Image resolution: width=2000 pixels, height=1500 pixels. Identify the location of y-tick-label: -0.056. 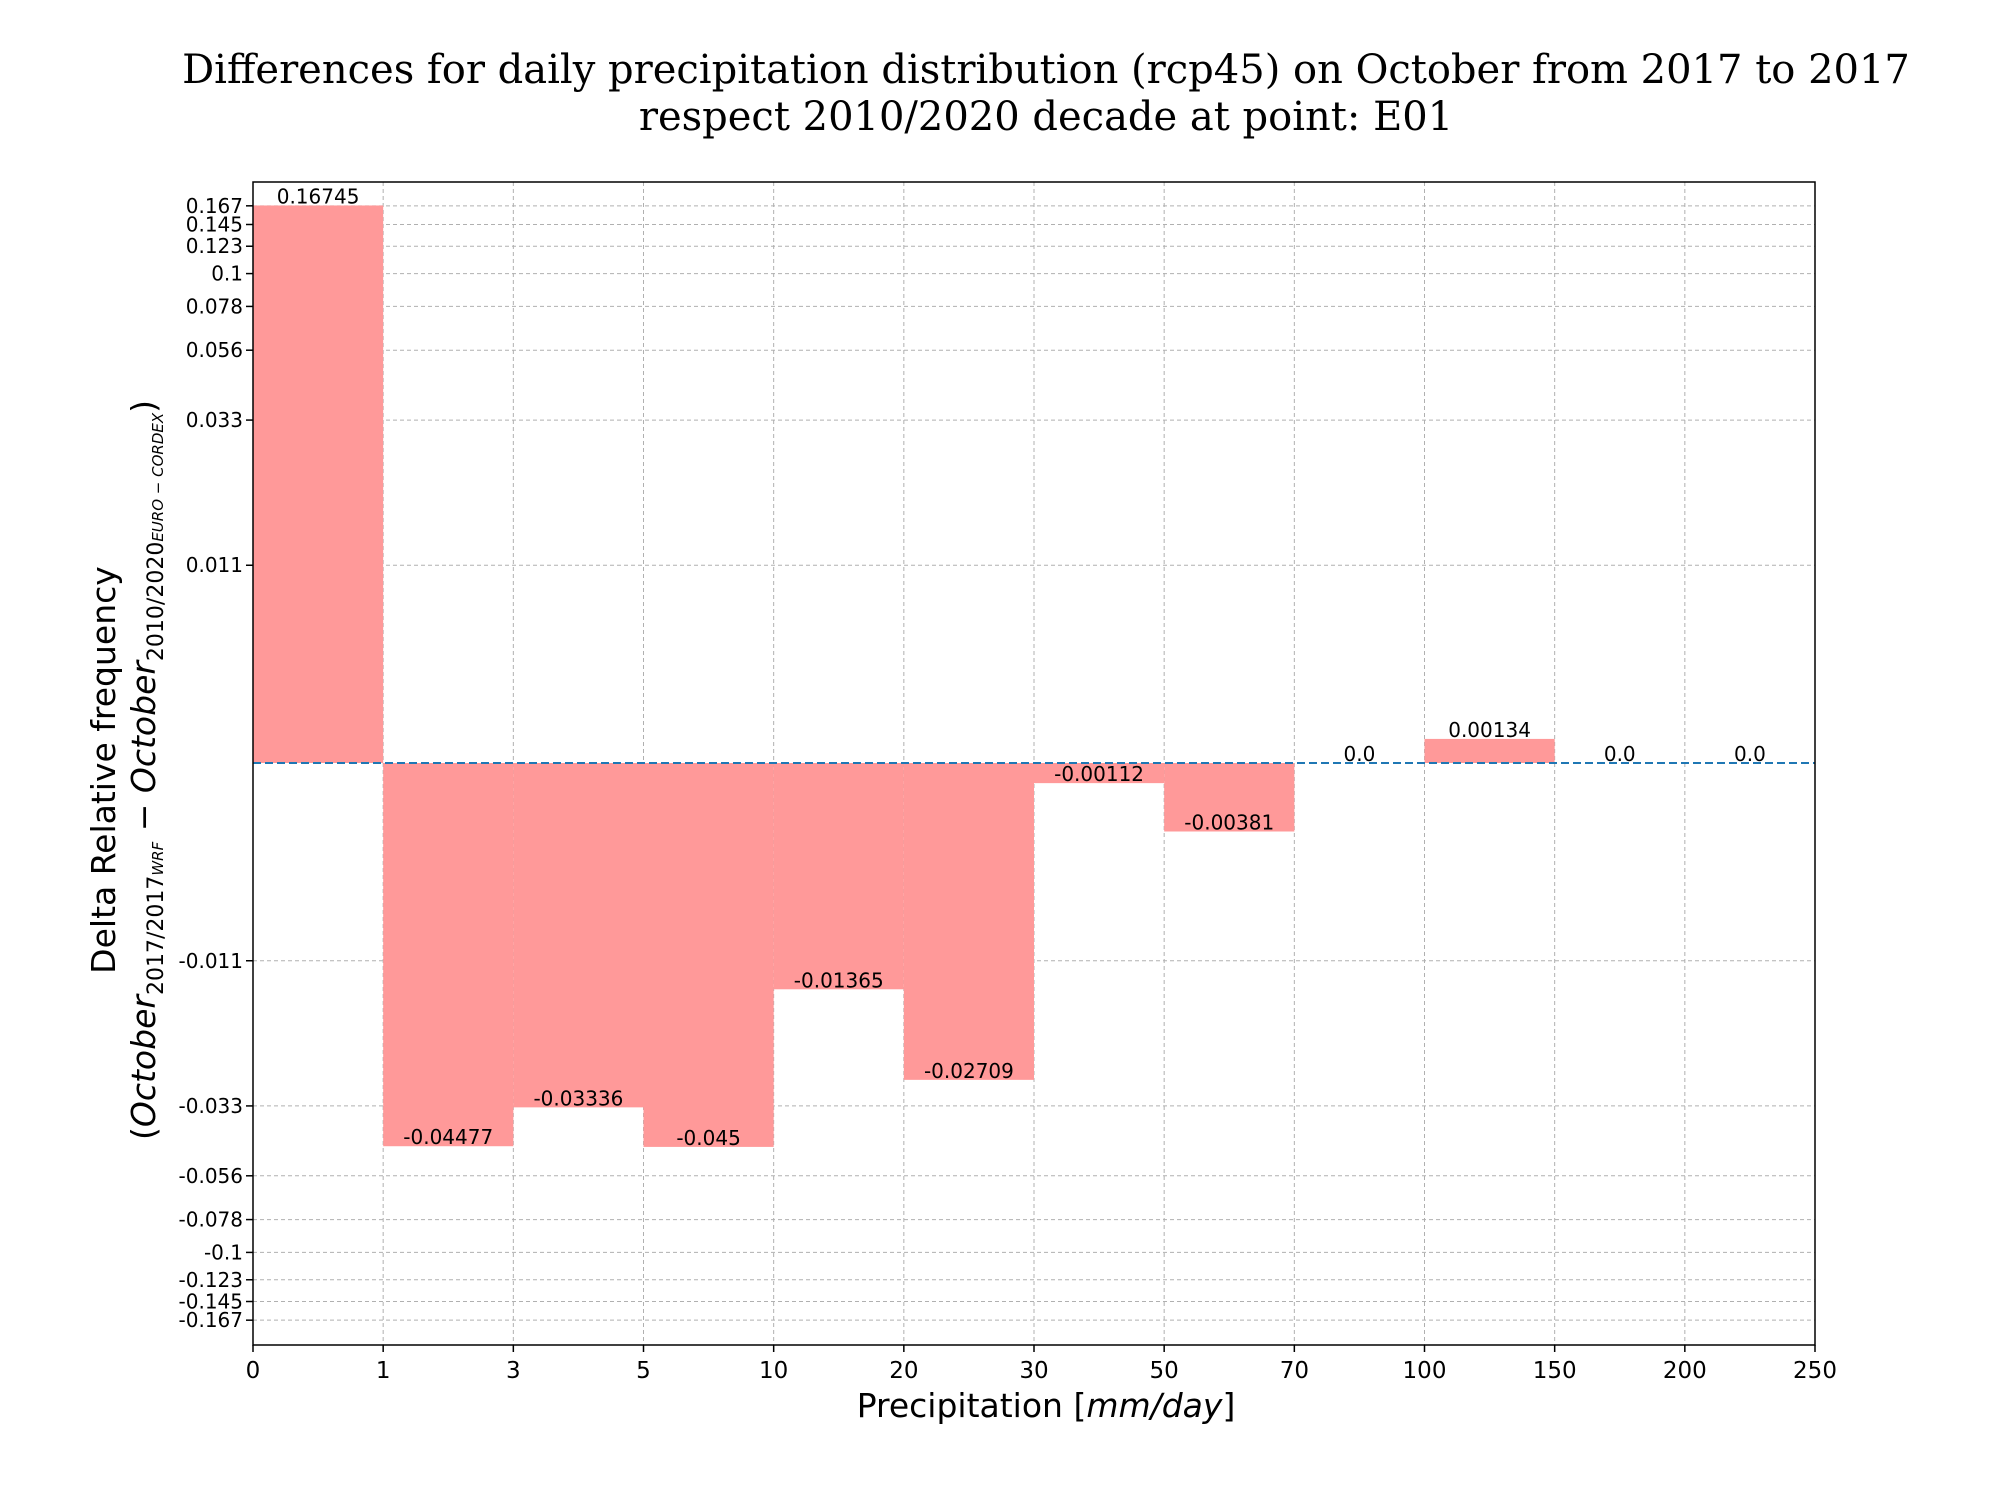
(211, 1176).